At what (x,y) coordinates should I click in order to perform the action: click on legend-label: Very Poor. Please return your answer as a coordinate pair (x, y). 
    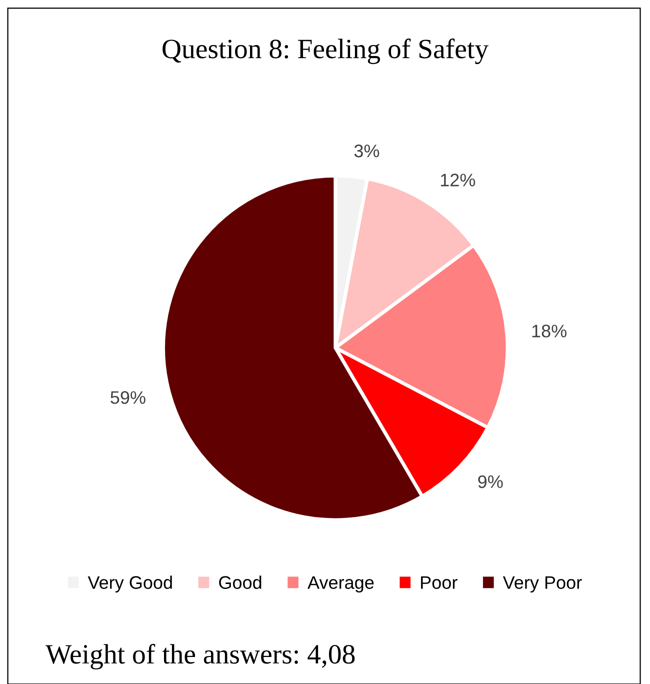
    Looking at the image, I should click on (542, 584).